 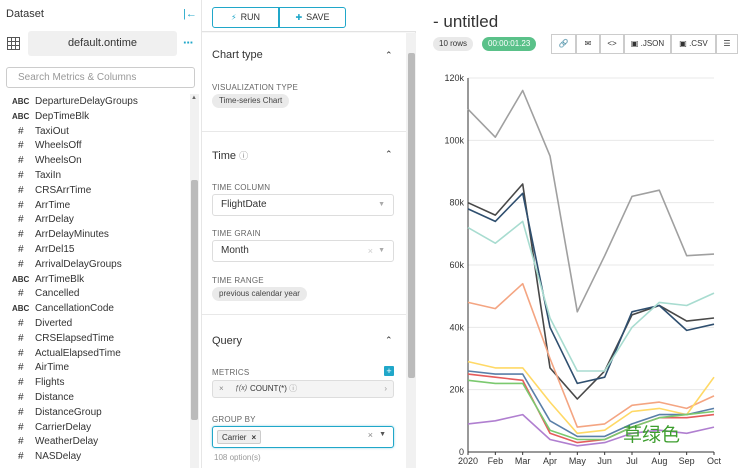 What do you see at coordinates (95, 293) in the screenshot?
I see `column-item: # Cancelled` at bounding box center [95, 293].